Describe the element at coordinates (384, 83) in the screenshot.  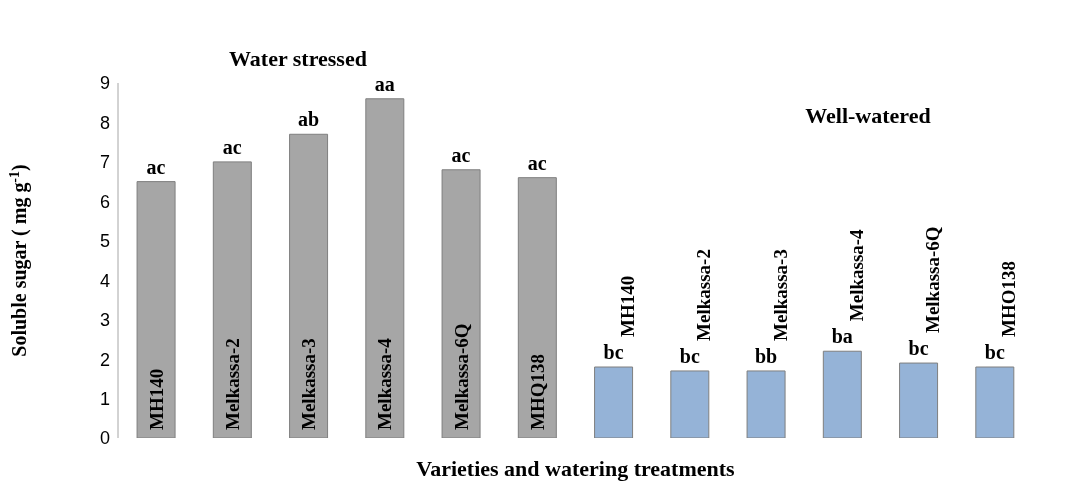
I see `data-label: aa` at that location.